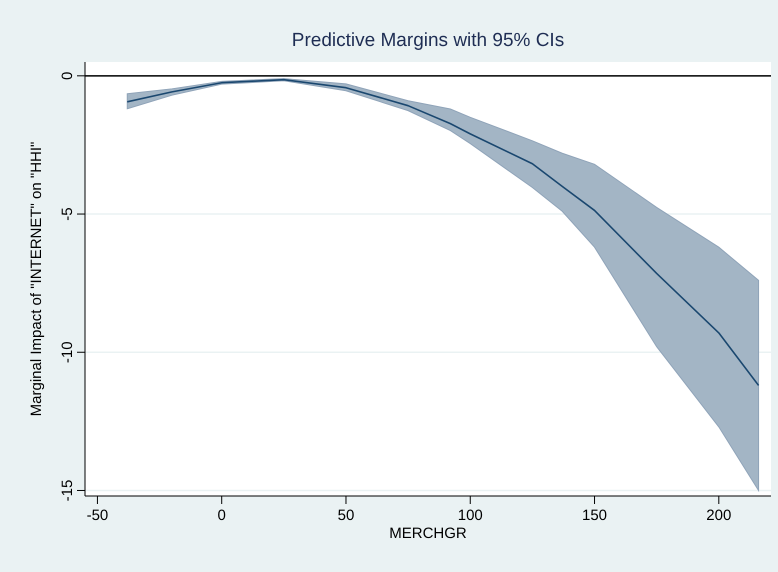 The height and width of the screenshot is (572, 778). What do you see at coordinates (470, 515) in the screenshot?
I see `x-tick-label: 100` at bounding box center [470, 515].